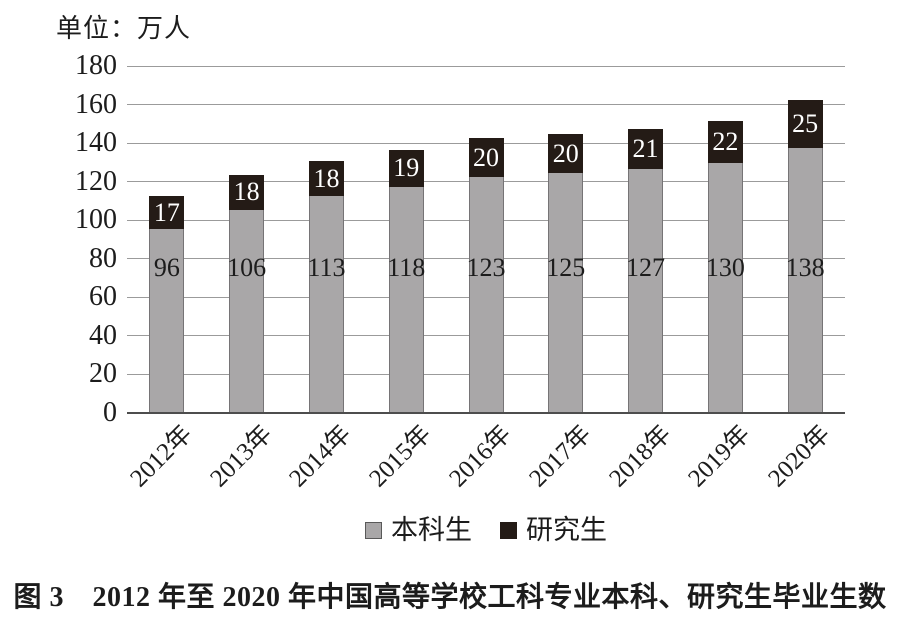  I want to click on y-axis-tick-label: 140, so click(96, 143).